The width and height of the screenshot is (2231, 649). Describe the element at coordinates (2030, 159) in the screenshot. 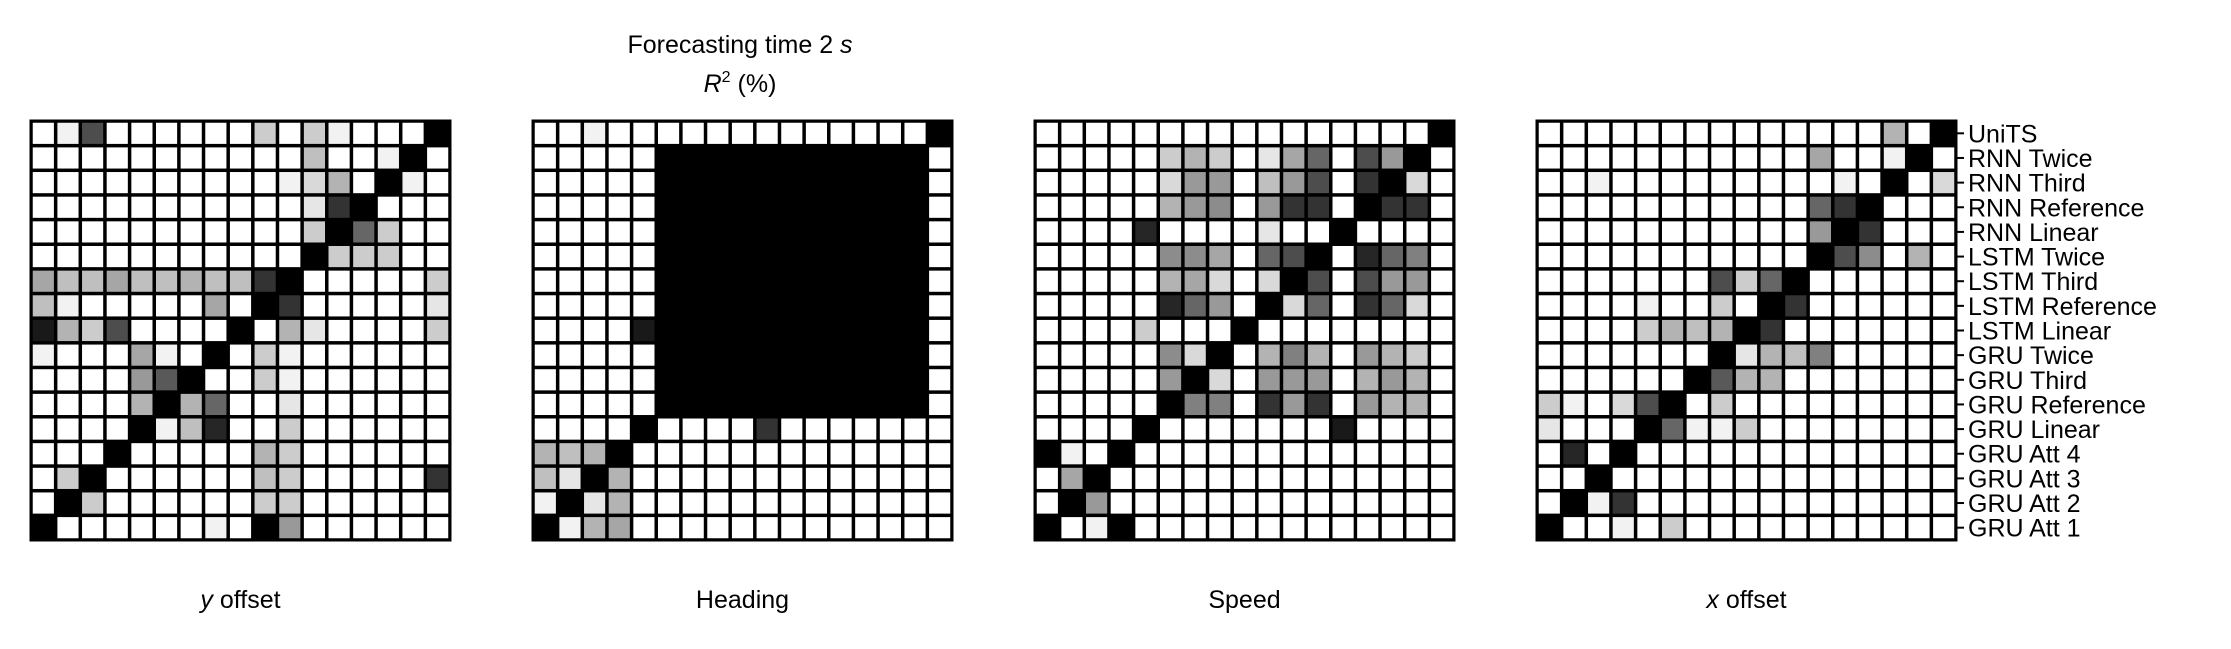

I see `model-label: RNN Twice` at that location.